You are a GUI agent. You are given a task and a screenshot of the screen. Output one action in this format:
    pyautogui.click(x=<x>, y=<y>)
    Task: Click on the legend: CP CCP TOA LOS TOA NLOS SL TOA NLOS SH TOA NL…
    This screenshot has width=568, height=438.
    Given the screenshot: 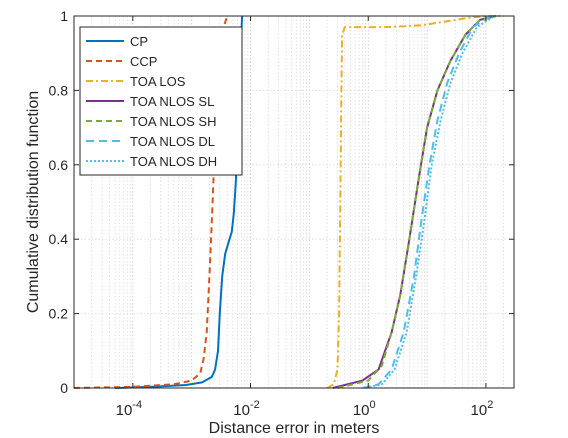 What is the action you would take?
    pyautogui.click(x=161, y=101)
    